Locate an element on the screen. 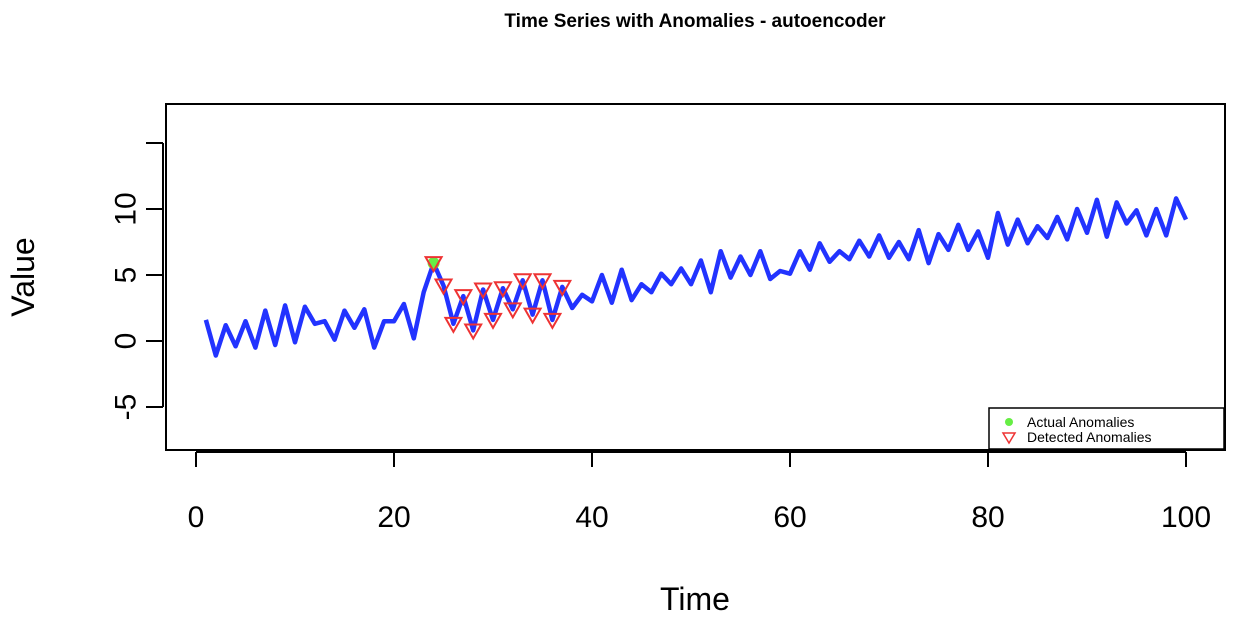  legend-detected-anomalies-marker is located at coordinates (1009, 438).